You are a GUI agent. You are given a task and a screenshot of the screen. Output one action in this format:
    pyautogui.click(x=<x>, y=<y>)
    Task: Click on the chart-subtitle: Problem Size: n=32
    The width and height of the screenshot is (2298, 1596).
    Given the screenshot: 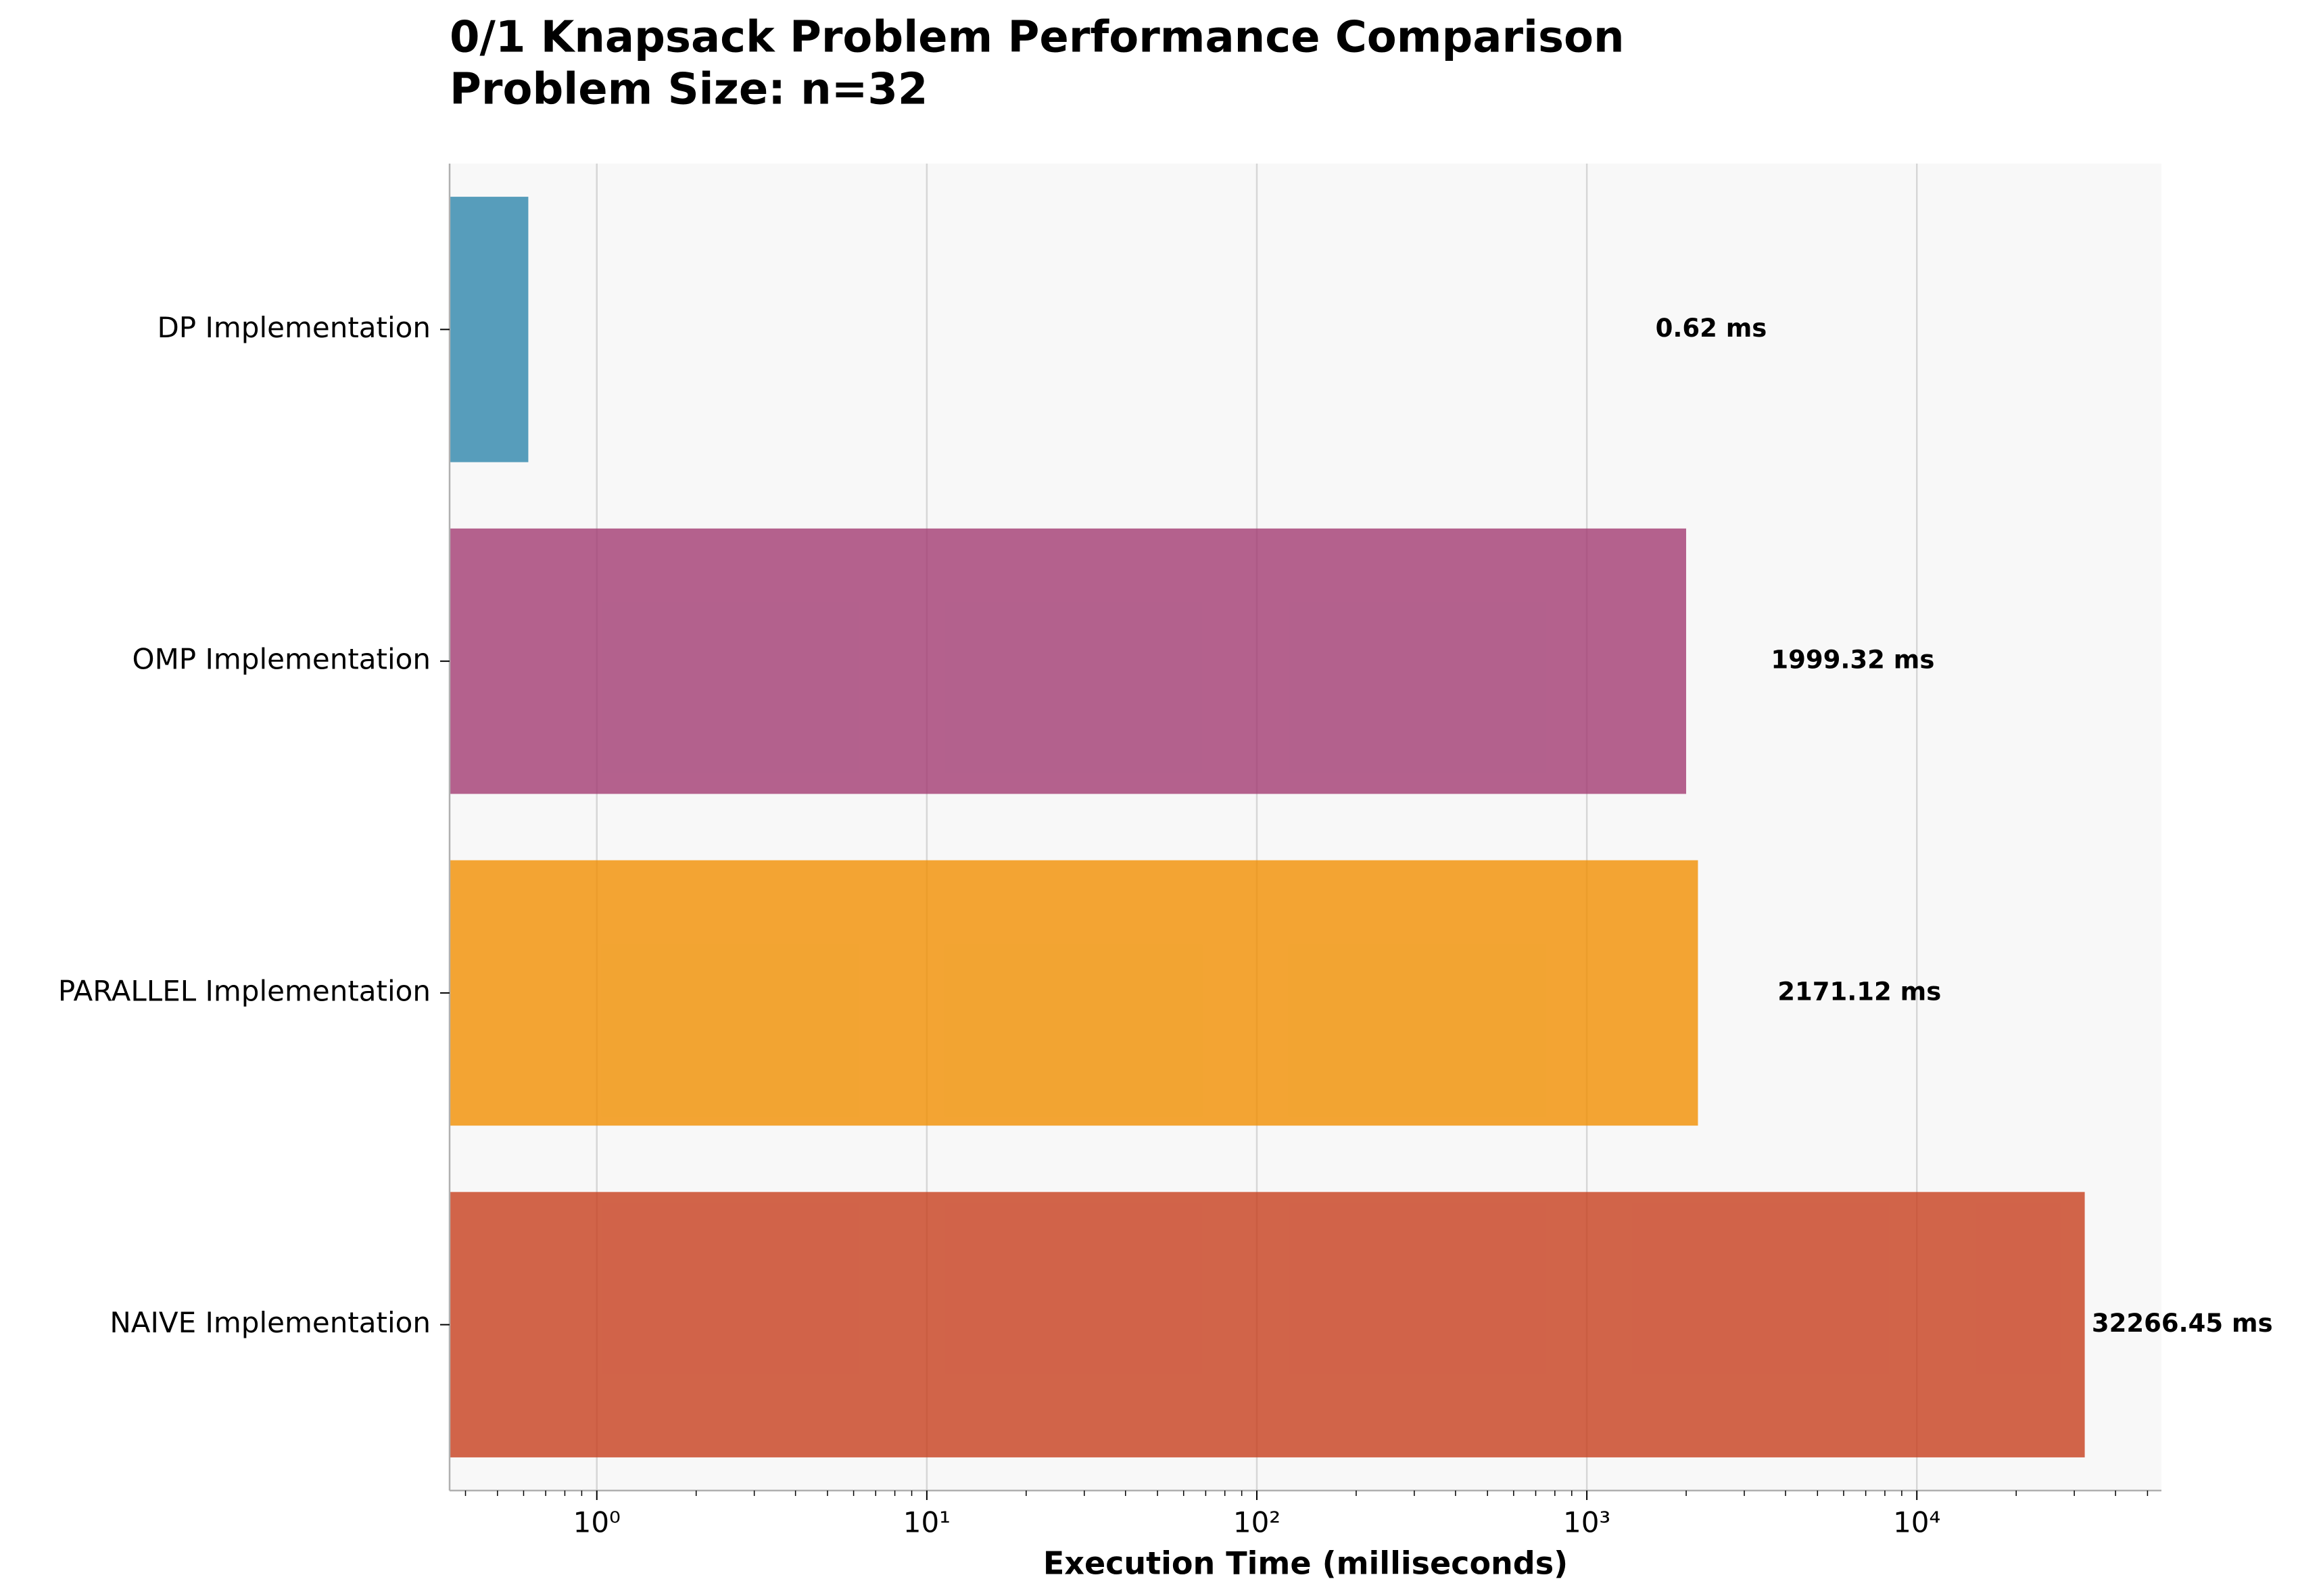 What is the action you would take?
    pyautogui.click(x=689, y=90)
    